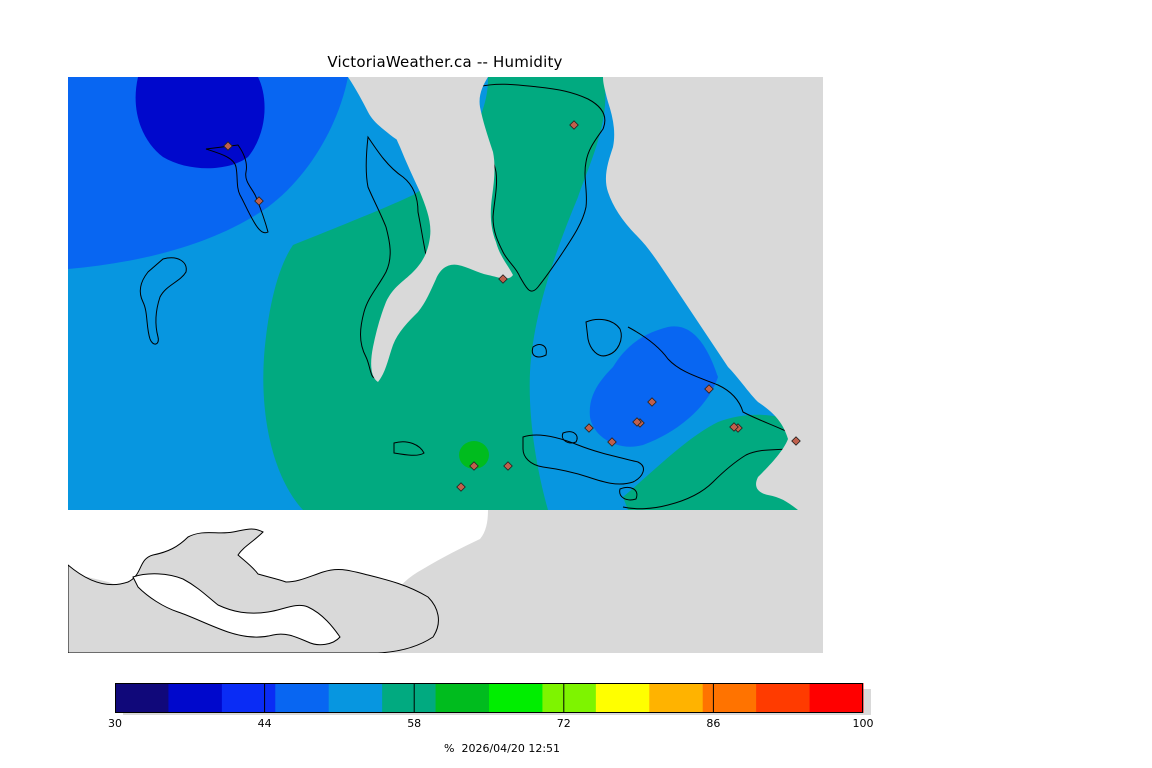 This screenshot has width=1152, height=768. What do you see at coordinates (563, 723) in the screenshot?
I see `colorbar-tick-label: 72` at bounding box center [563, 723].